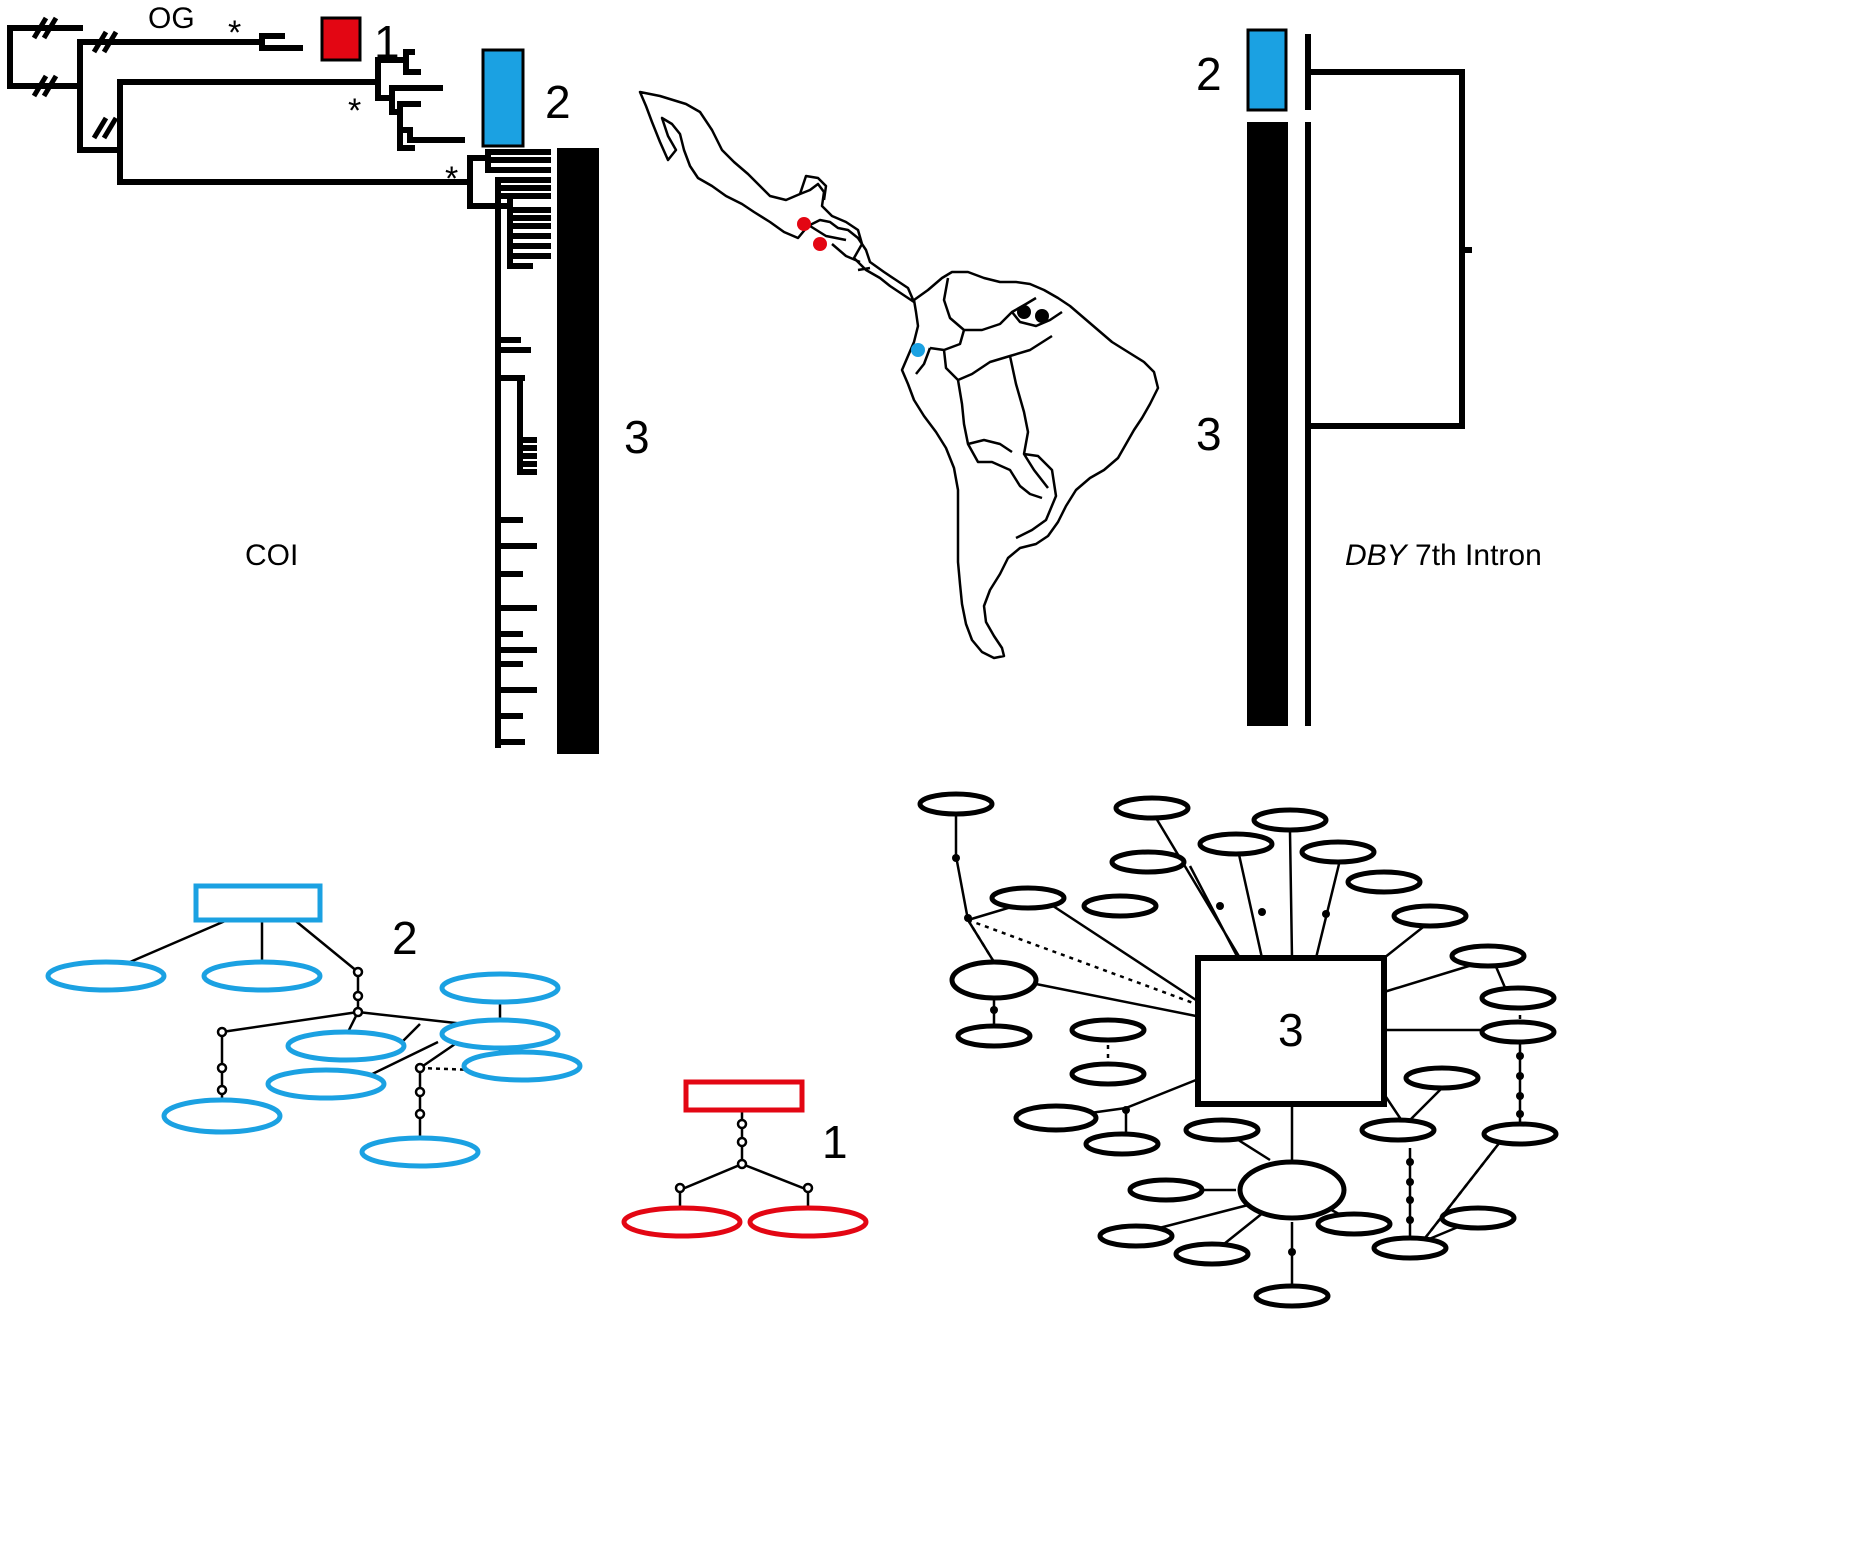  Describe the element at coordinates (75, 78) in the screenshot. I see `coi-break-marks` at that location.